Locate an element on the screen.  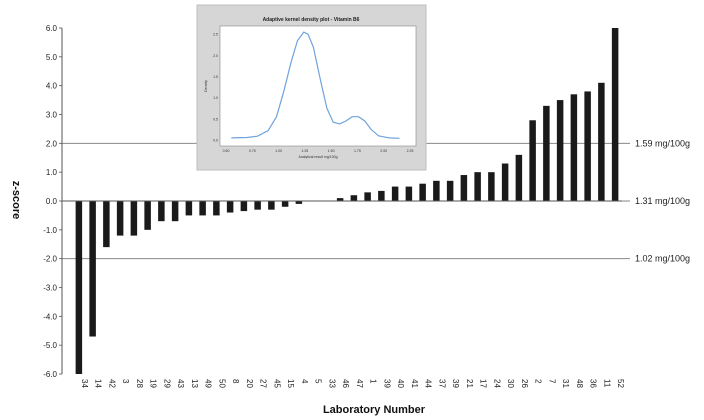
x-tick-label: 47 is located at coordinates (359, 383).